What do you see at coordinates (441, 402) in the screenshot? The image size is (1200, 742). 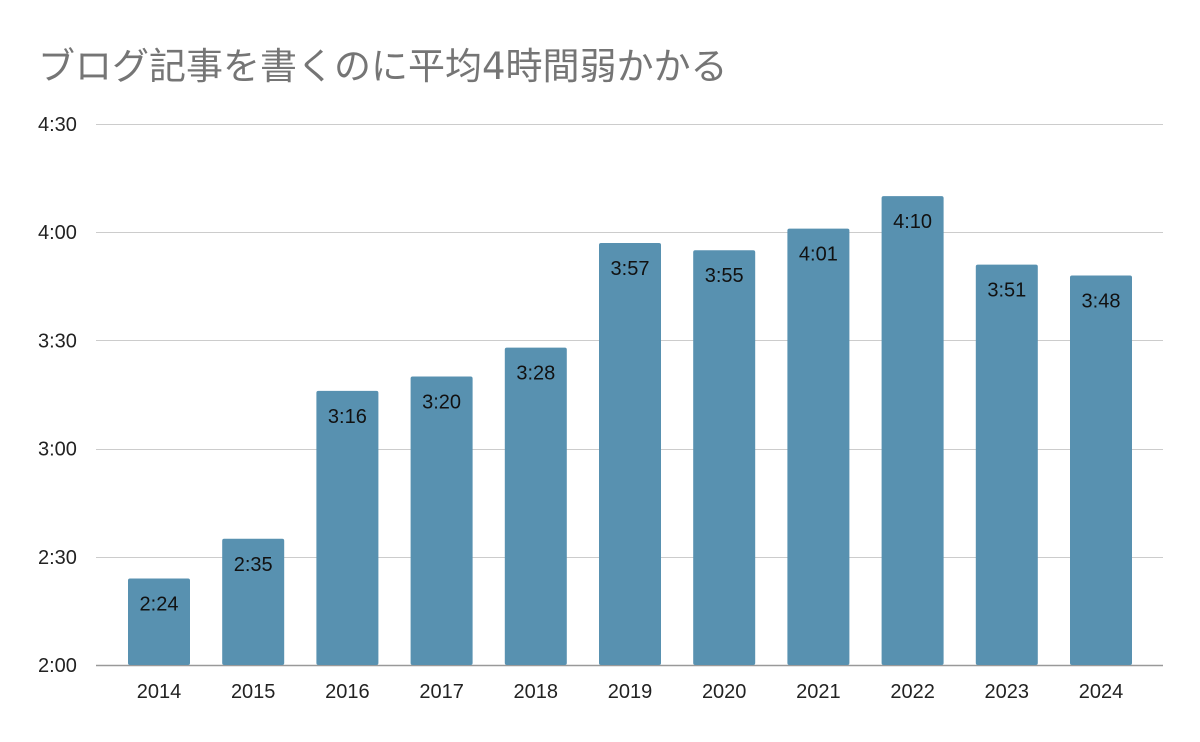 I see `data-label: 3:20` at bounding box center [441, 402].